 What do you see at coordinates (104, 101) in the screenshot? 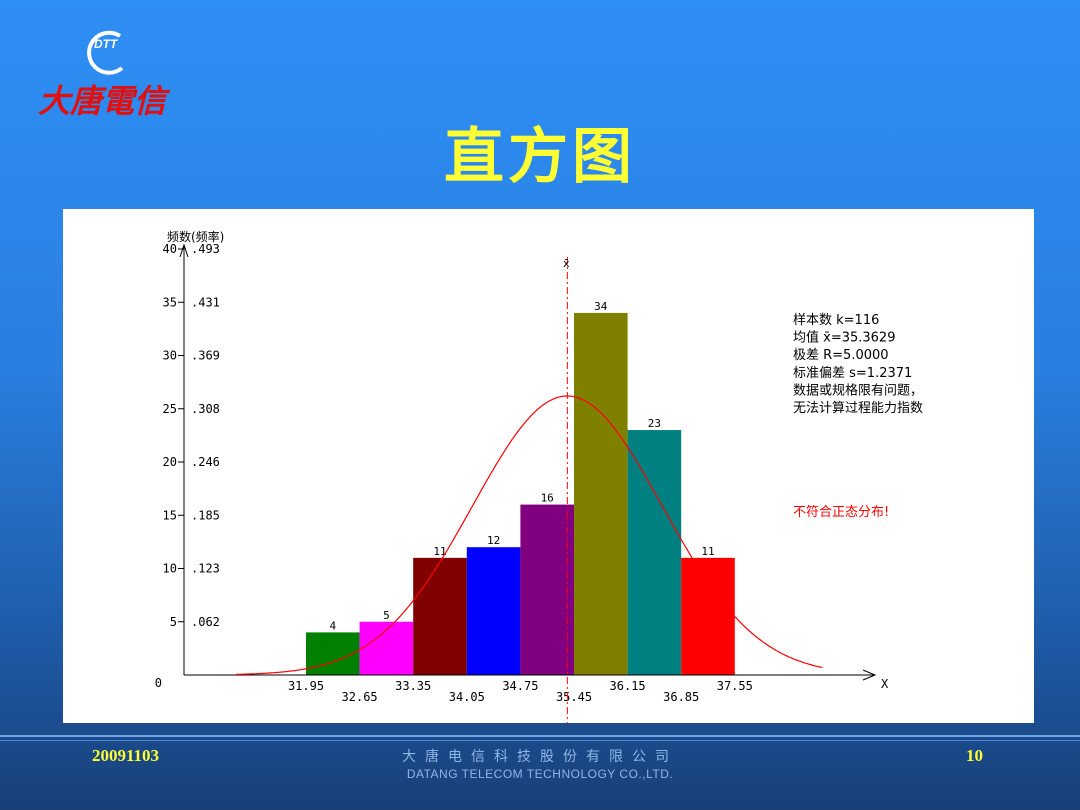
I see `logo-company-script: 大唐電信` at bounding box center [104, 101].